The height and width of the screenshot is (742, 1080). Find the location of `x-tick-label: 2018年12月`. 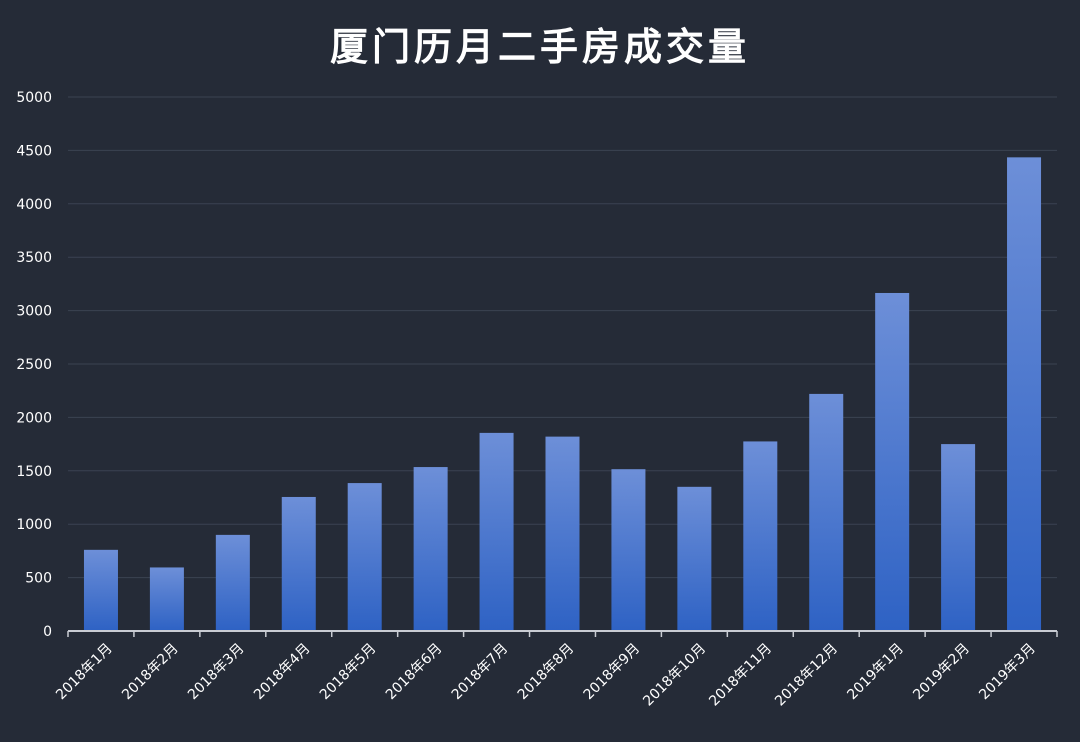

x-tick-label: 2018年12月 is located at coordinates (806, 675).